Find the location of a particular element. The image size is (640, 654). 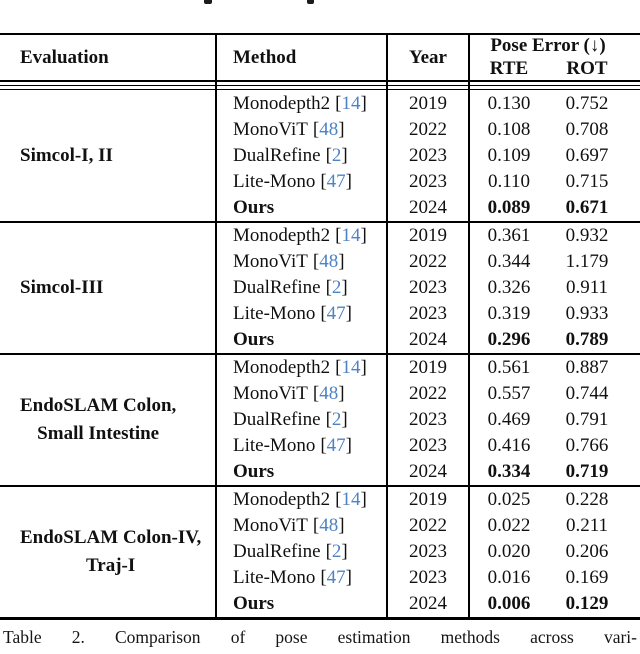

rot-value: 0.791 is located at coordinates (587, 419).